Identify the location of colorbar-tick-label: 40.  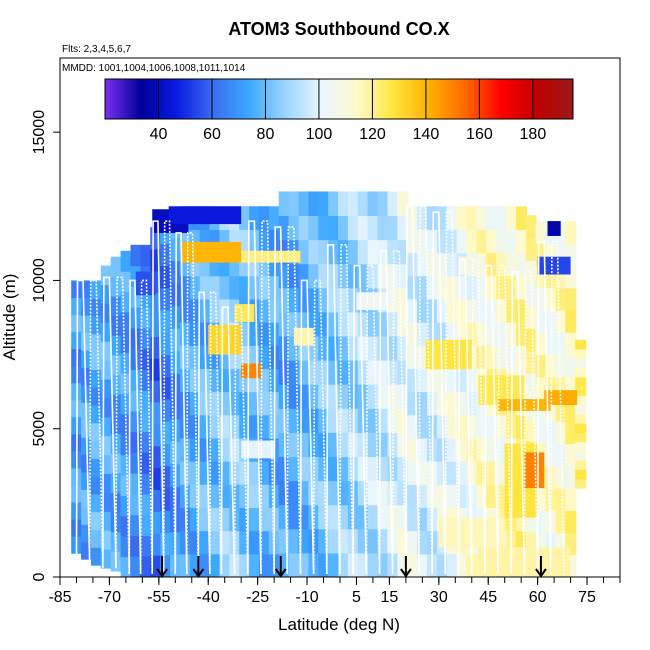
(159, 134).